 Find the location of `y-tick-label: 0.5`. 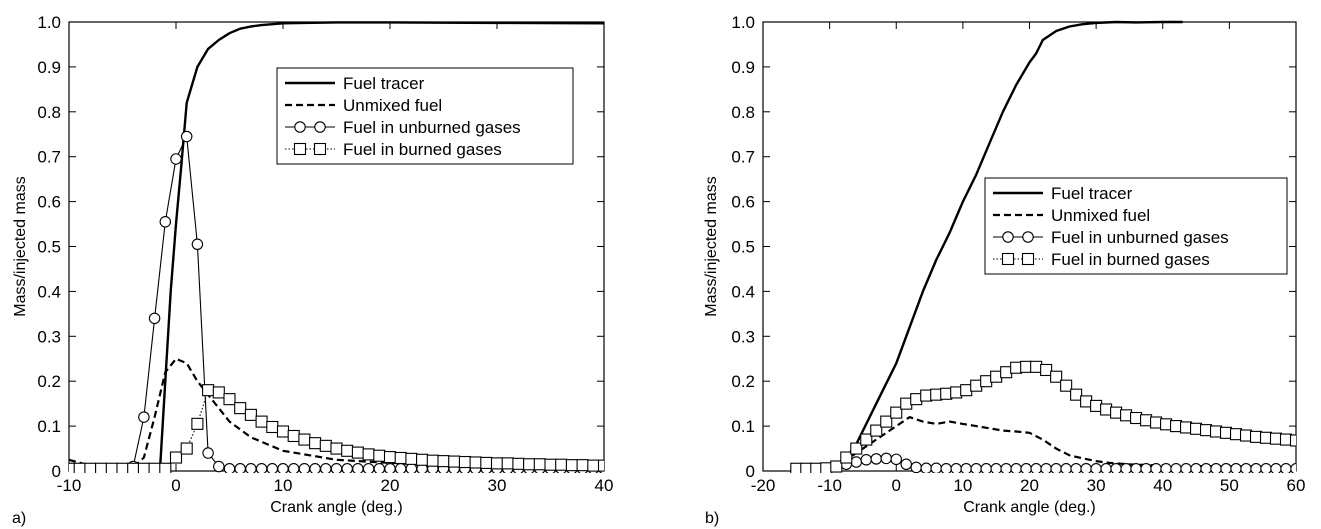

y-tick-label: 0.5 is located at coordinates (49, 247).